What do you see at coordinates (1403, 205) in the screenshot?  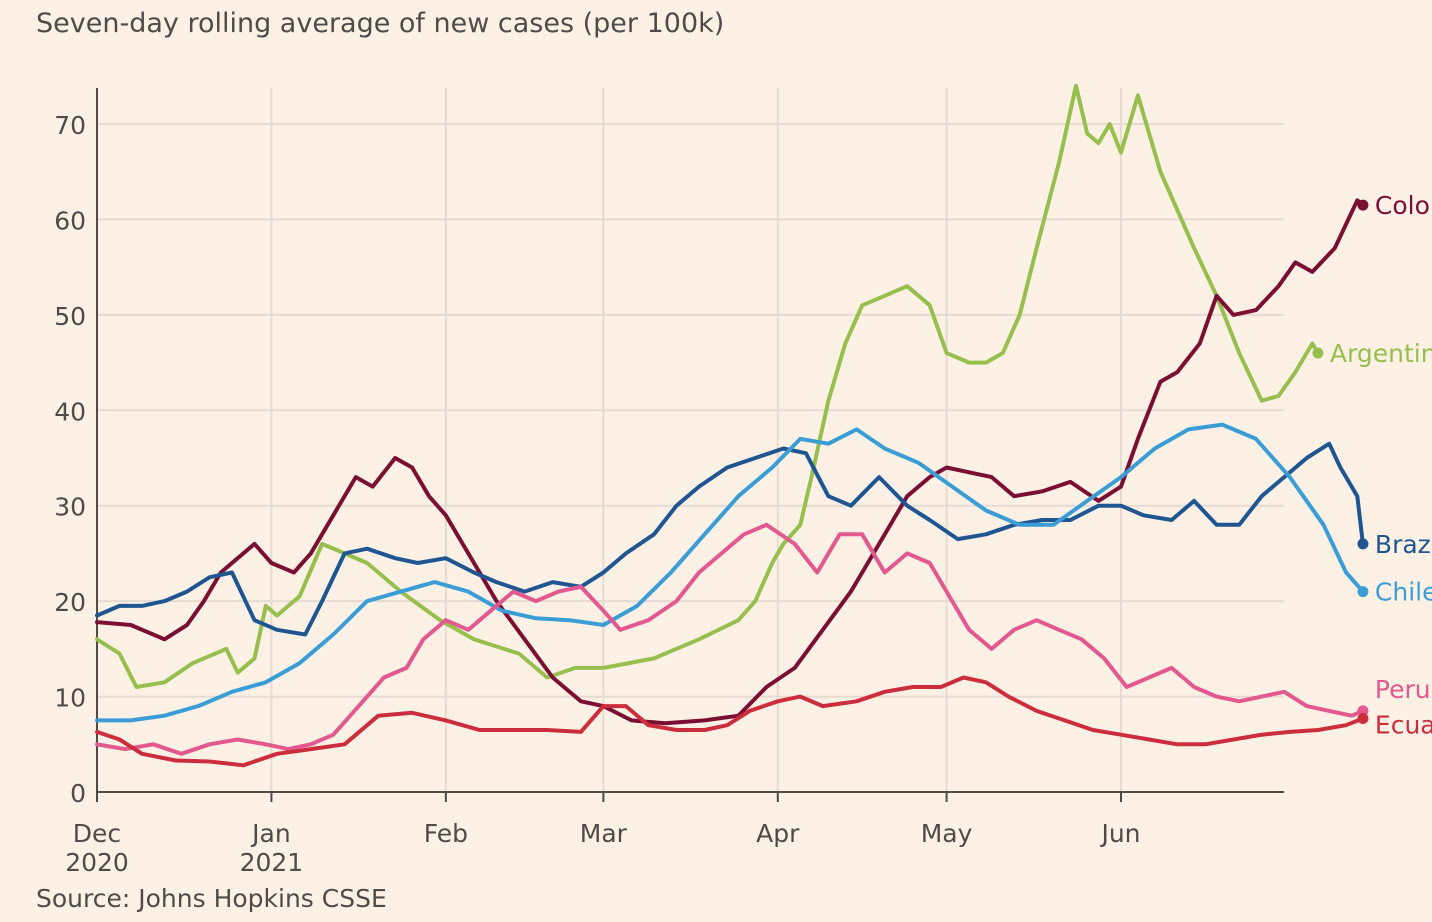 I see `series-label-colombia: Colombia` at bounding box center [1403, 205].